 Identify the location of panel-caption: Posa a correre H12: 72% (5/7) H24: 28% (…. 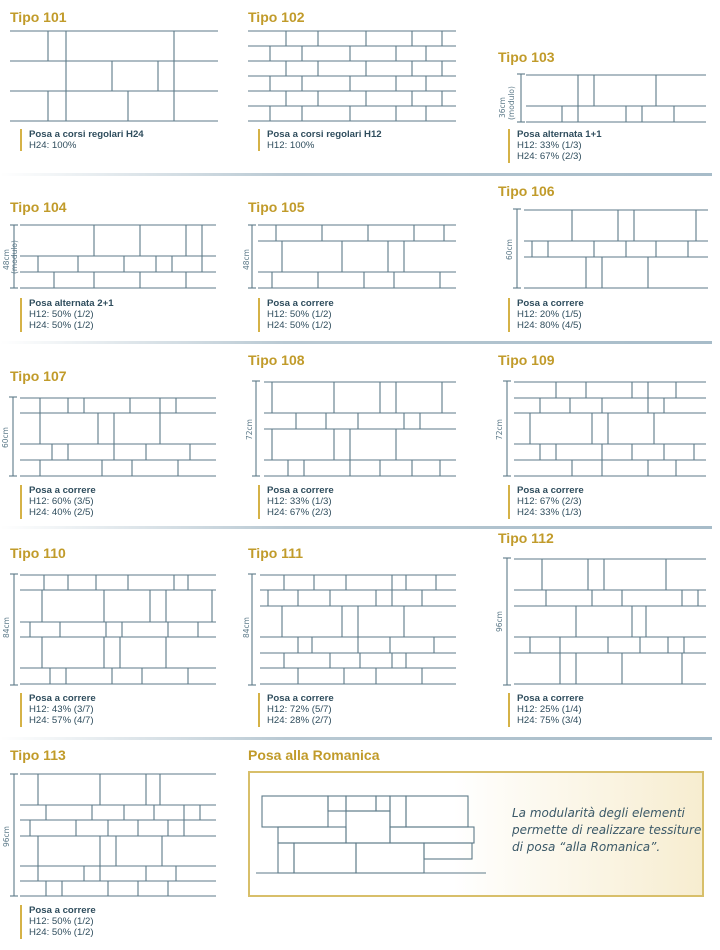
(296, 710).